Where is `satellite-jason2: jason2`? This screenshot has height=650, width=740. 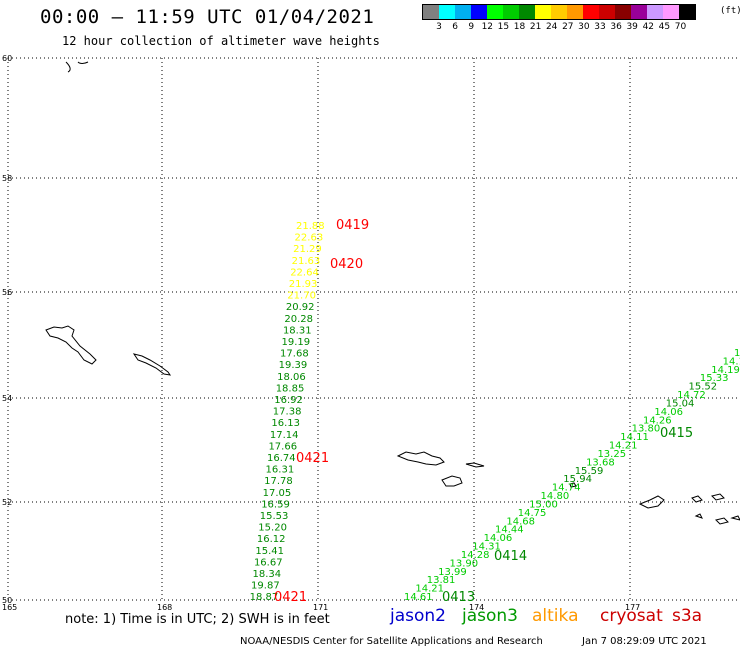
satellite-jason2: jason2 is located at coordinates (418, 616).